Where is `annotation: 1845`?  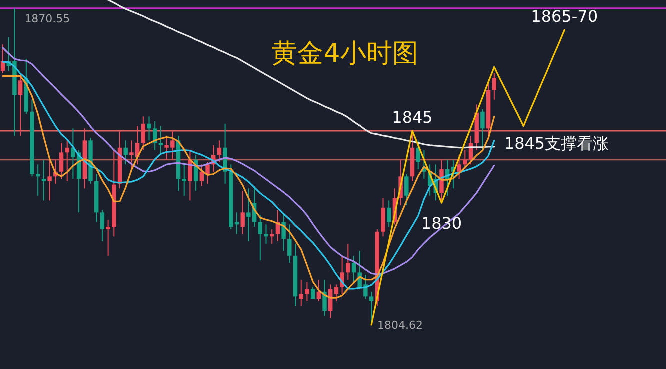
annotation: 1845 is located at coordinates (412, 118).